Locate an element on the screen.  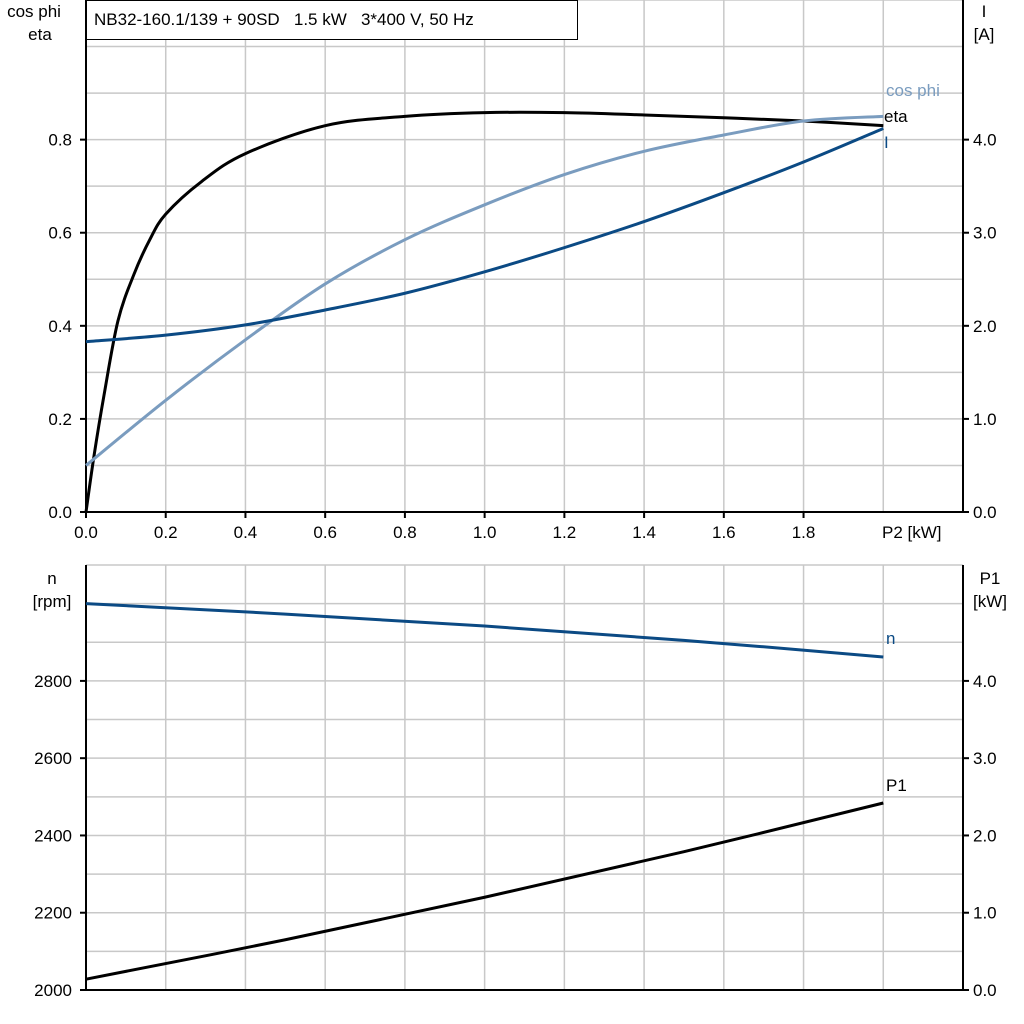
left-axis-label-top-2: eta is located at coordinates (40, 34).